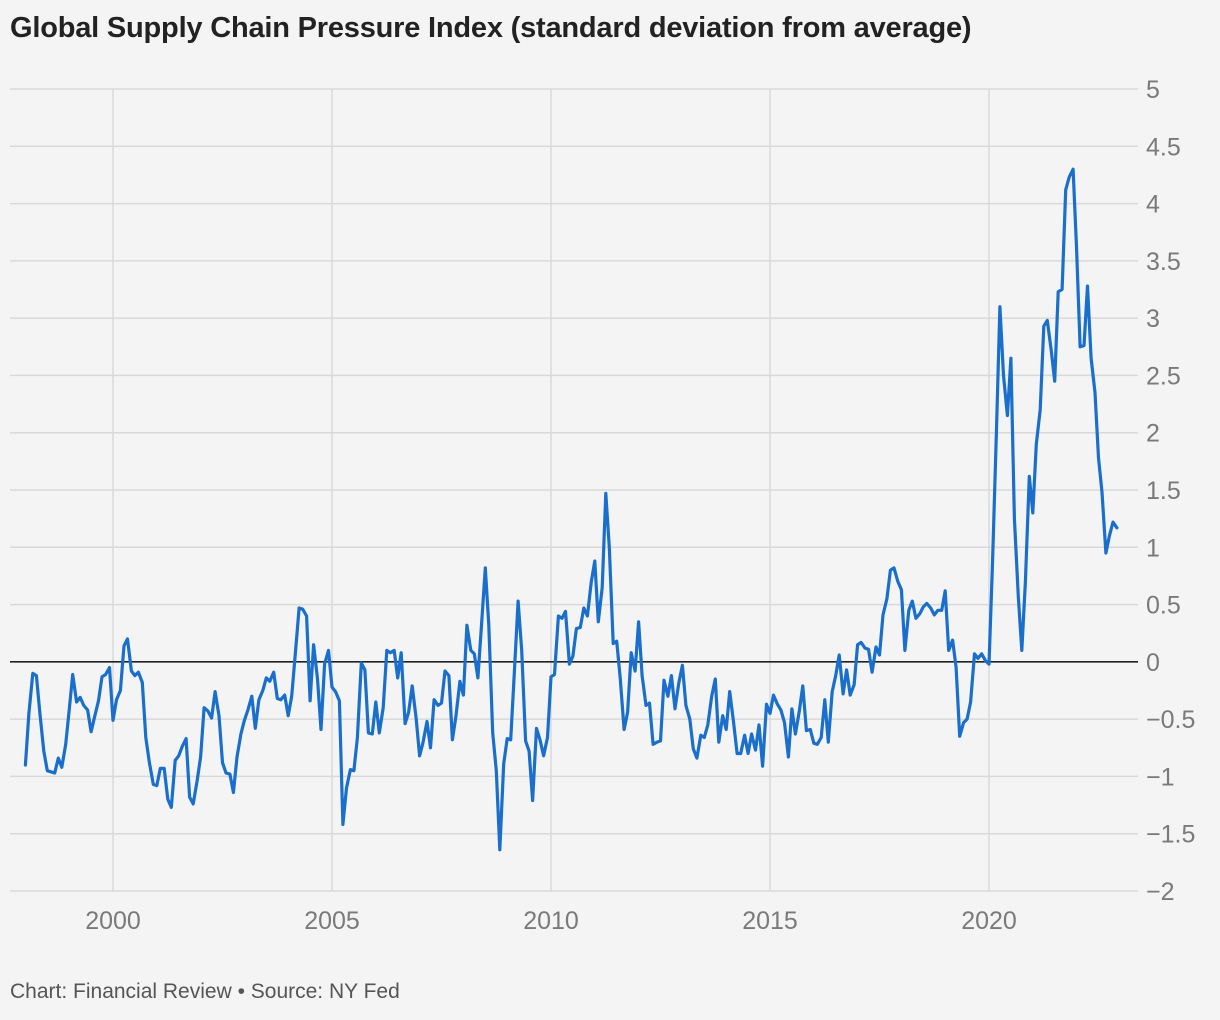  Describe the element at coordinates (1153, 548) in the screenshot. I see `y-tick-label: 1` at that location.